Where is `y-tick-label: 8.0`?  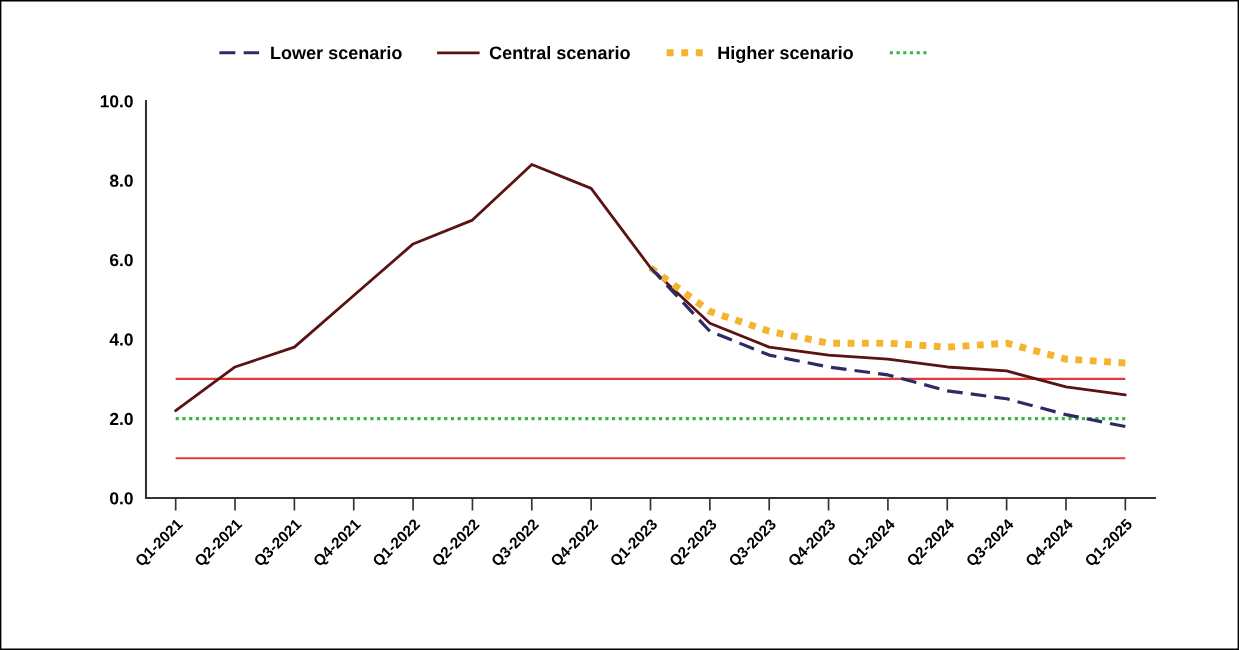 y-tick-label: 8.0 is located at coordinates (121, 180).